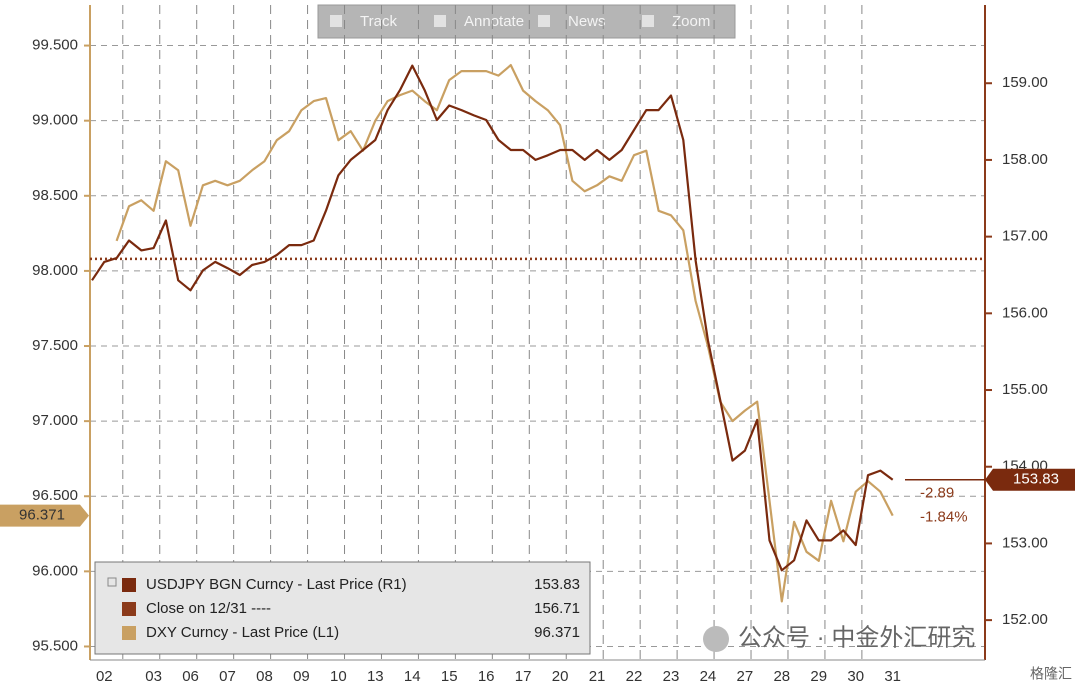  I want to click on y-tick-label: 96.000, so click(55, 570).